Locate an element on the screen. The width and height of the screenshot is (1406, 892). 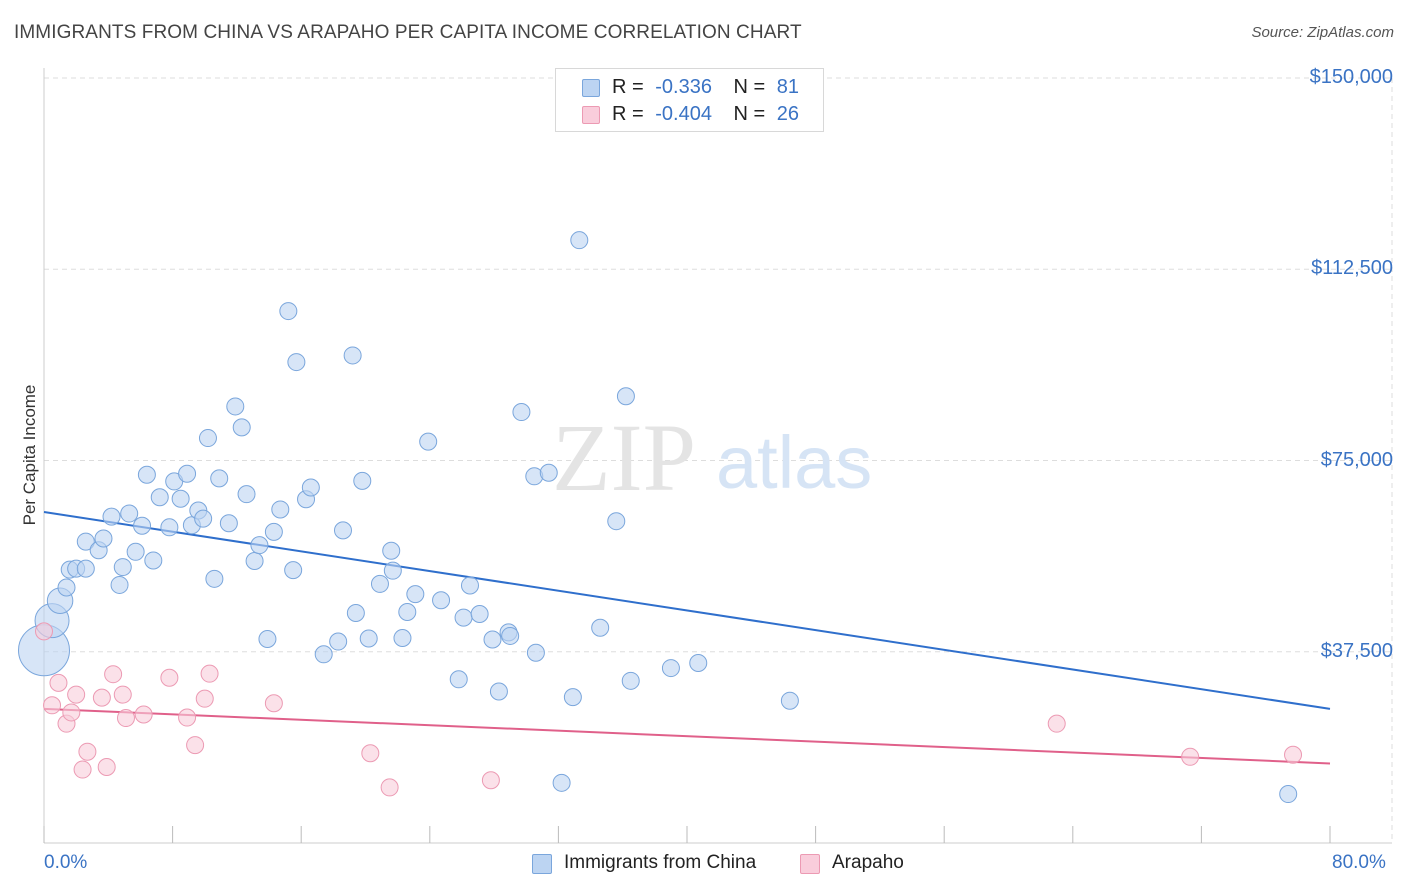
y-tick-label-0: $37,500 is located at coordinates (1356, 650).